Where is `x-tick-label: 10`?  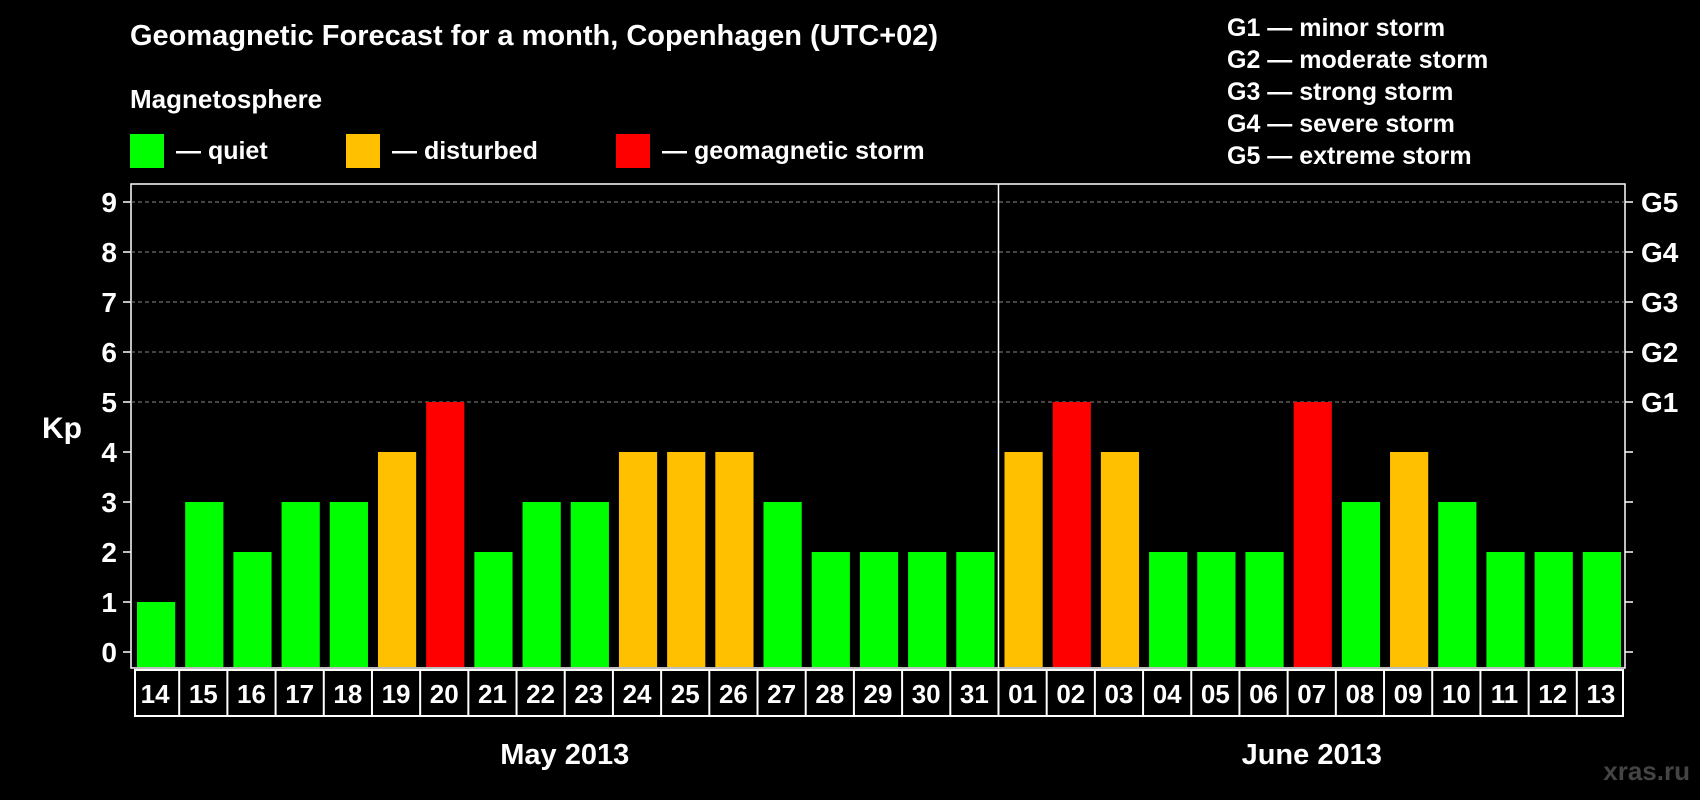 x-tick-label: 10 is located at coordinates (1456, 694).